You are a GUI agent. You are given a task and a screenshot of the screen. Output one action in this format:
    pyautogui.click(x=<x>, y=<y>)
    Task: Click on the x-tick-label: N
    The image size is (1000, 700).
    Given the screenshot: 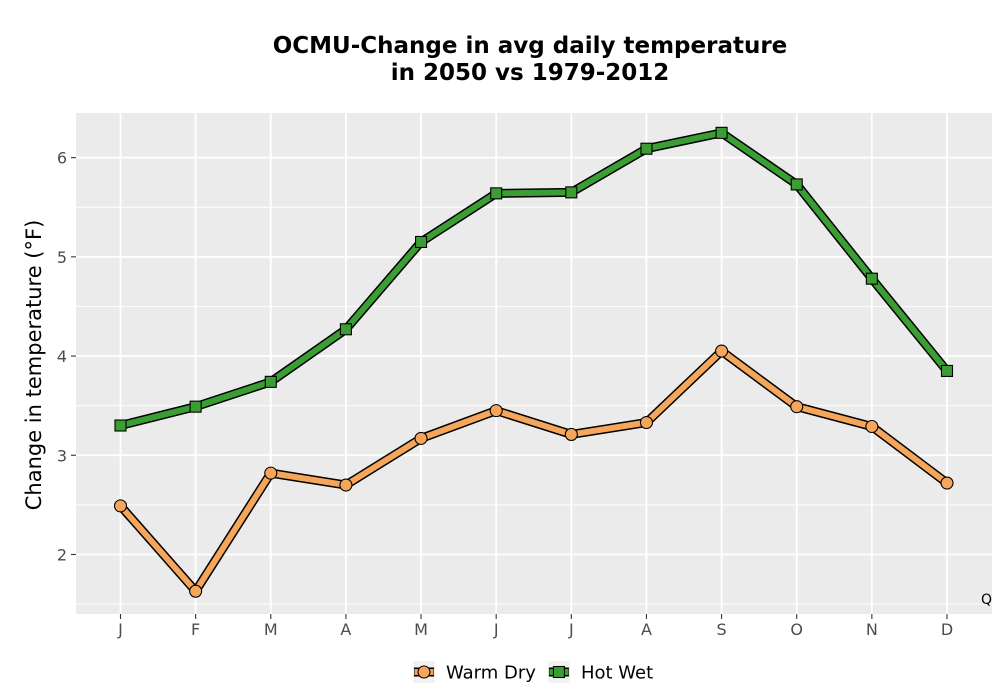 What is the action you would take?
    pyautogui.click(x=872, y=629)
    